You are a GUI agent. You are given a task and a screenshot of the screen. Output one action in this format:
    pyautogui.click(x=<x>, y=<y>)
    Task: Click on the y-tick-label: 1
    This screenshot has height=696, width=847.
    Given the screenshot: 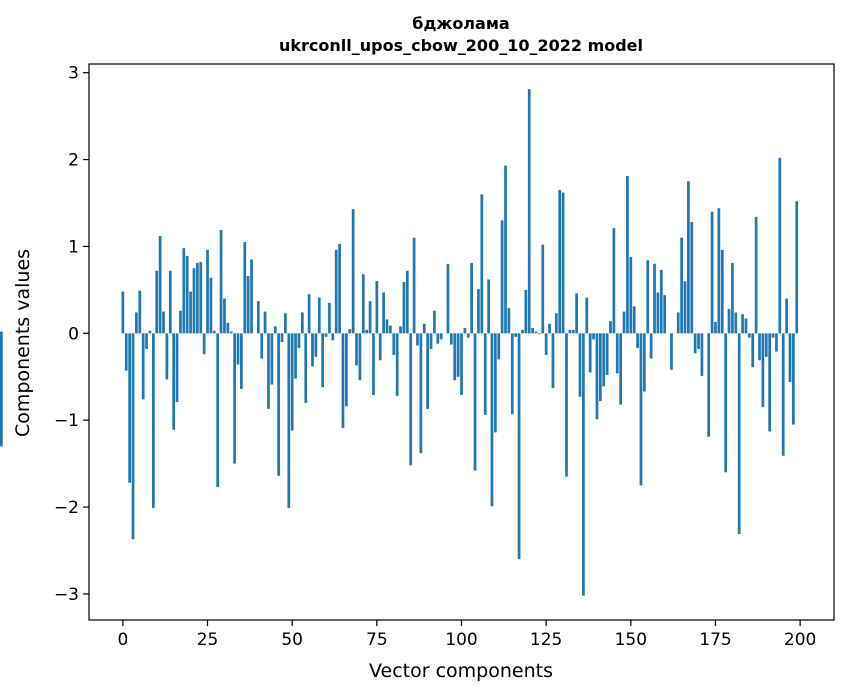 What is the action you would take?
    pyautogui.click(x=73, y=247)
    